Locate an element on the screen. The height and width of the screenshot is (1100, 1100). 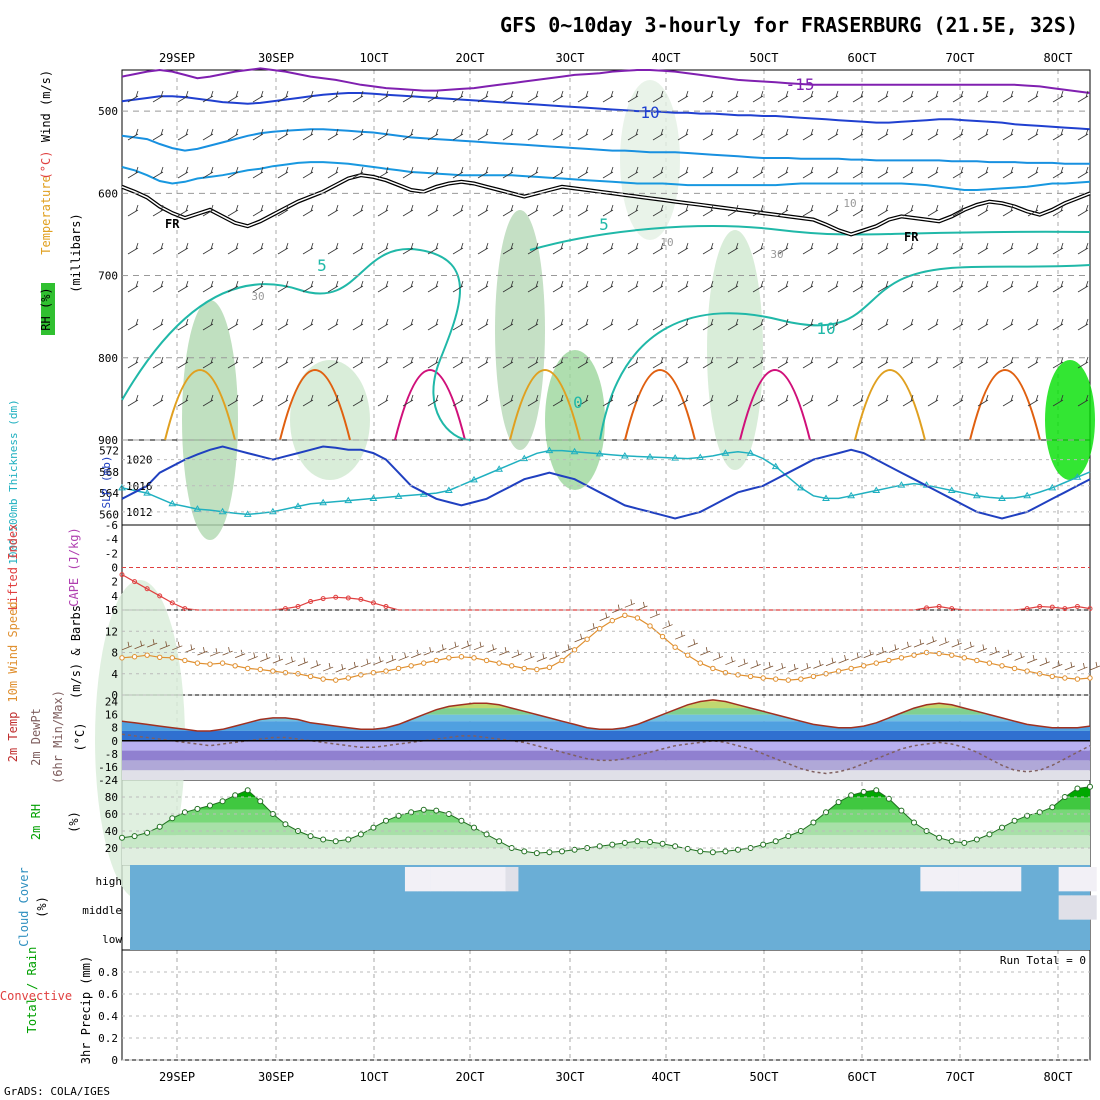
isotherm-5-contour is located at coordinates (296, 344).